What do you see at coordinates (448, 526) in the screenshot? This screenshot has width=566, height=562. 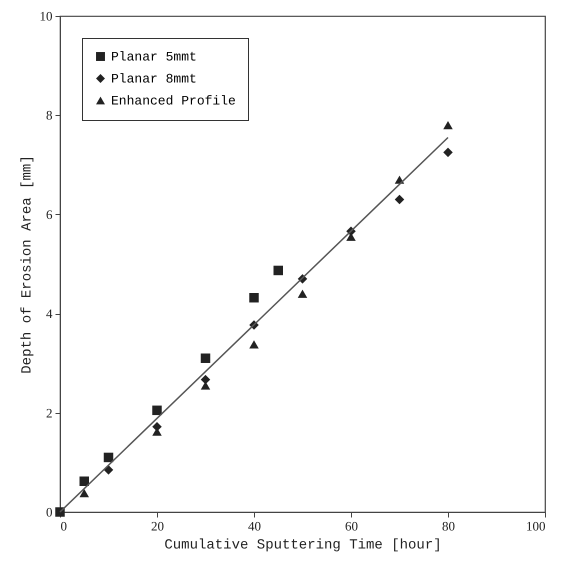 I see `x-tick-label: 80` at bounding box center [448, 526].